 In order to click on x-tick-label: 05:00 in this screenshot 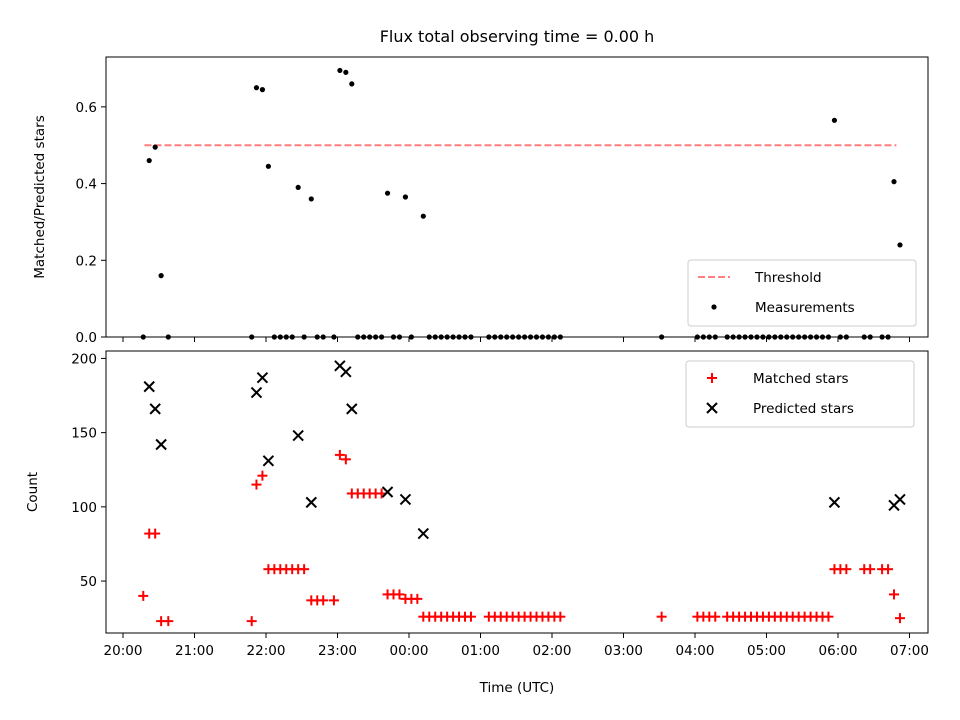, I will do `click(766, 651)`.